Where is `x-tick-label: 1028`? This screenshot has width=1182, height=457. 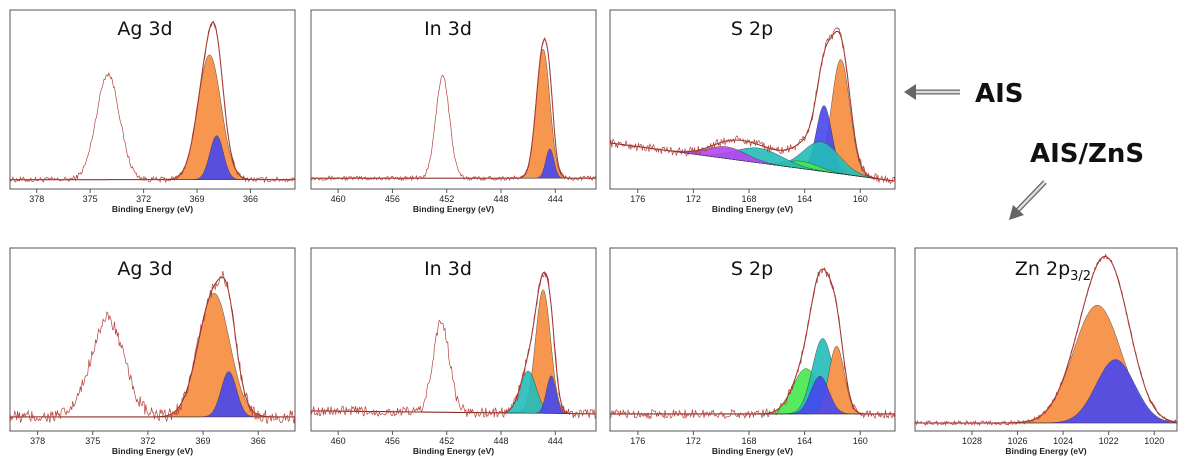
x-tick-label: 1028 is located at coordinates (972, 441).